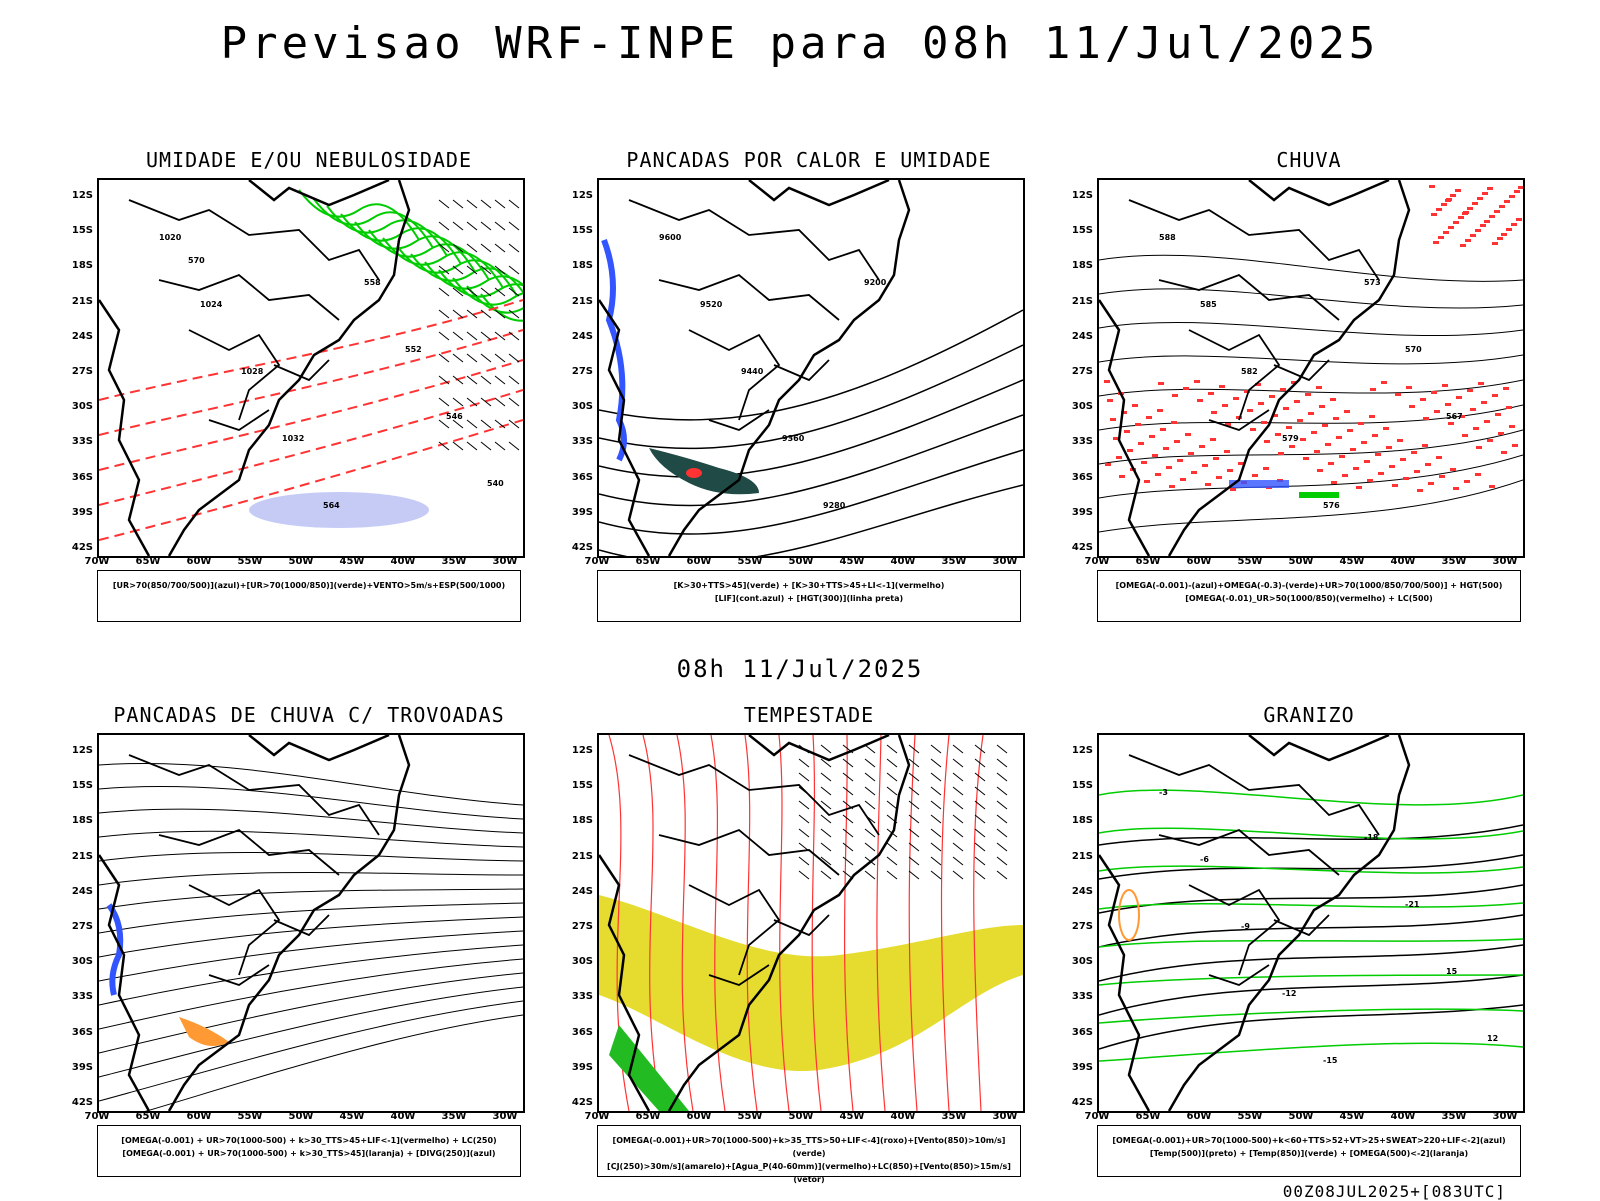 This screenshot has height=1201, width=1600. I want to click on height-contour, so click(811, 520).